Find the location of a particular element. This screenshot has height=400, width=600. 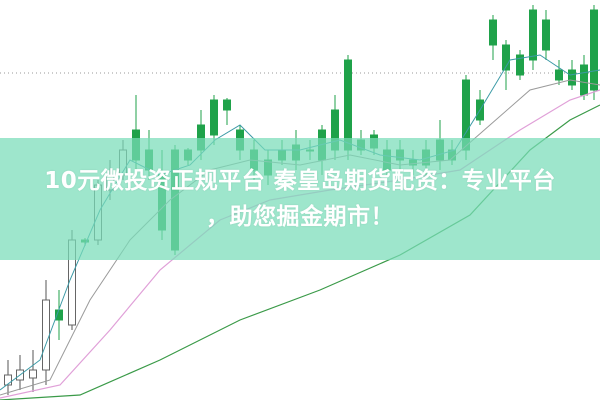

article-title-line-2: ，助您掘金期市！ is located at coordinates (300, 217).